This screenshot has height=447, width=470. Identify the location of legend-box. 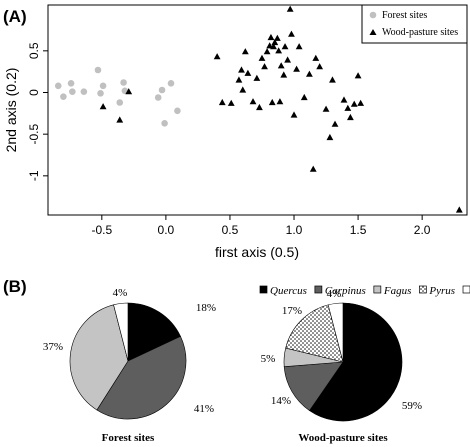
(414, 24).